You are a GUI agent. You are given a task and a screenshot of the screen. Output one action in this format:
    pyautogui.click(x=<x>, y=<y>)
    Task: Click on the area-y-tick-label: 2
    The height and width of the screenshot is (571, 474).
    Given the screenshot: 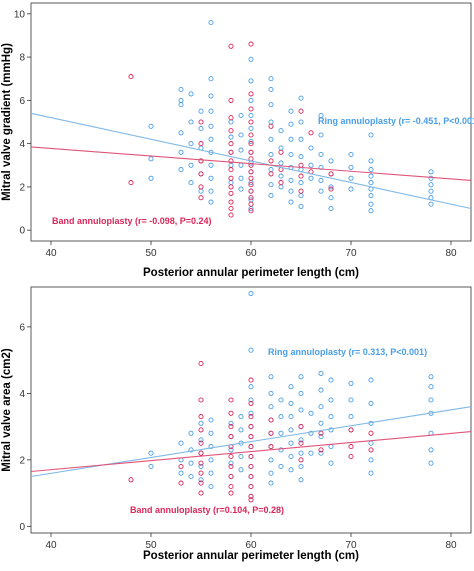 What is the action you would take?
    pyautogui.click(x=22, y=460)
    